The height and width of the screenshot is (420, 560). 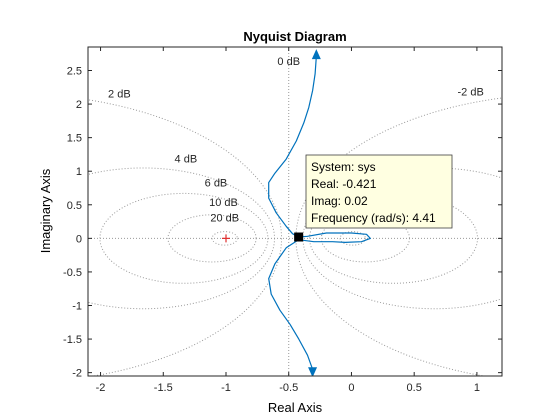 I want to click on db-label: 2 dB, so click(x=119, y=94).